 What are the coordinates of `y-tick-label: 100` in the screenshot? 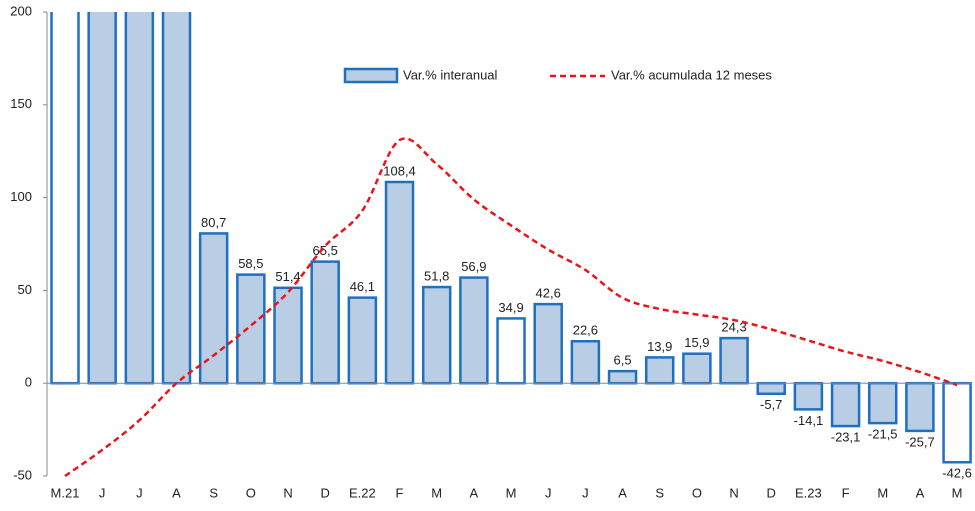 It's located at (21, 196).